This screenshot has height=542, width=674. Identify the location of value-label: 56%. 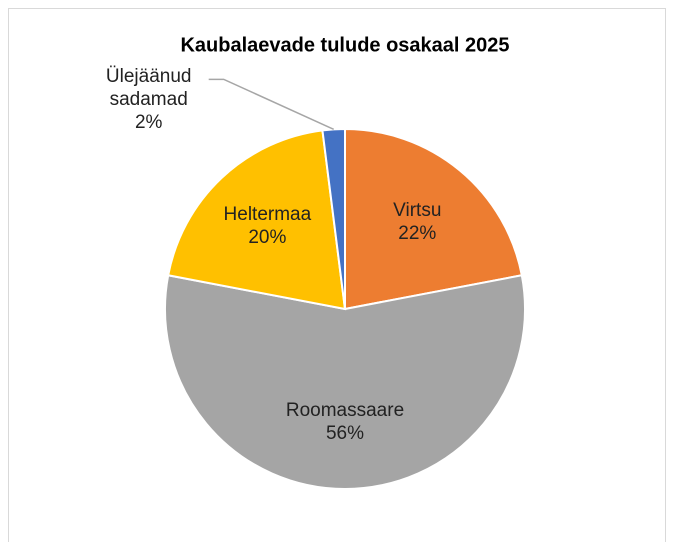
(345, 434).